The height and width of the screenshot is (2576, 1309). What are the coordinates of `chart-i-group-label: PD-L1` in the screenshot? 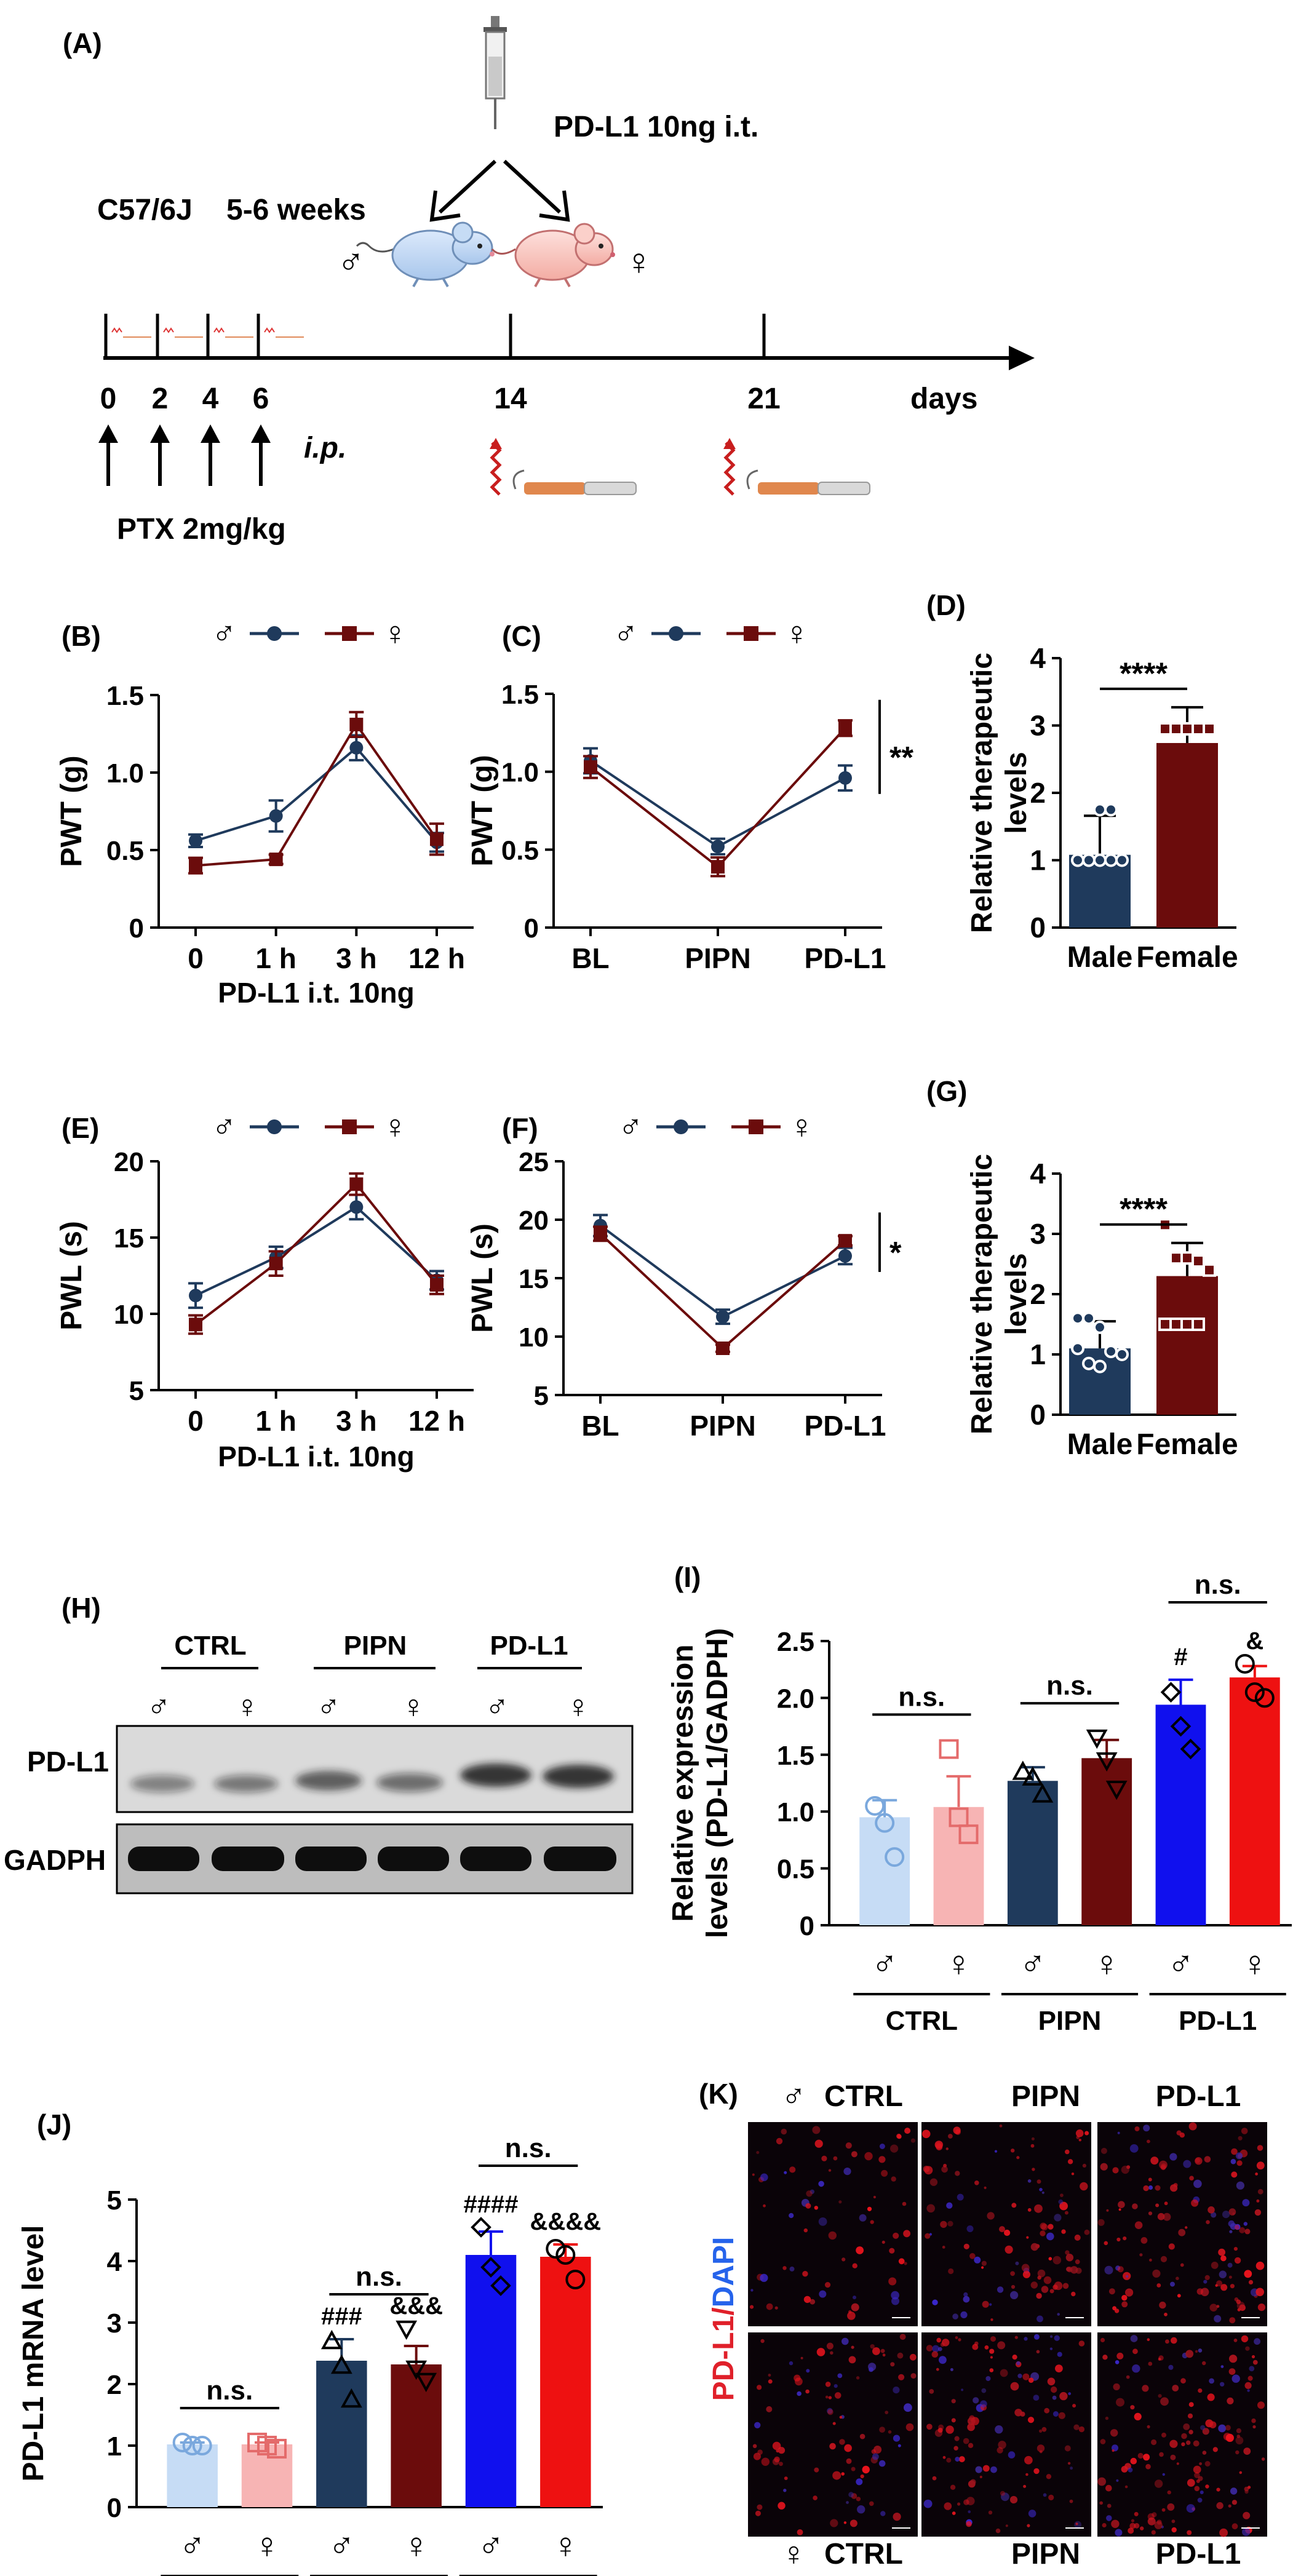 It's located at (1218, 2021).